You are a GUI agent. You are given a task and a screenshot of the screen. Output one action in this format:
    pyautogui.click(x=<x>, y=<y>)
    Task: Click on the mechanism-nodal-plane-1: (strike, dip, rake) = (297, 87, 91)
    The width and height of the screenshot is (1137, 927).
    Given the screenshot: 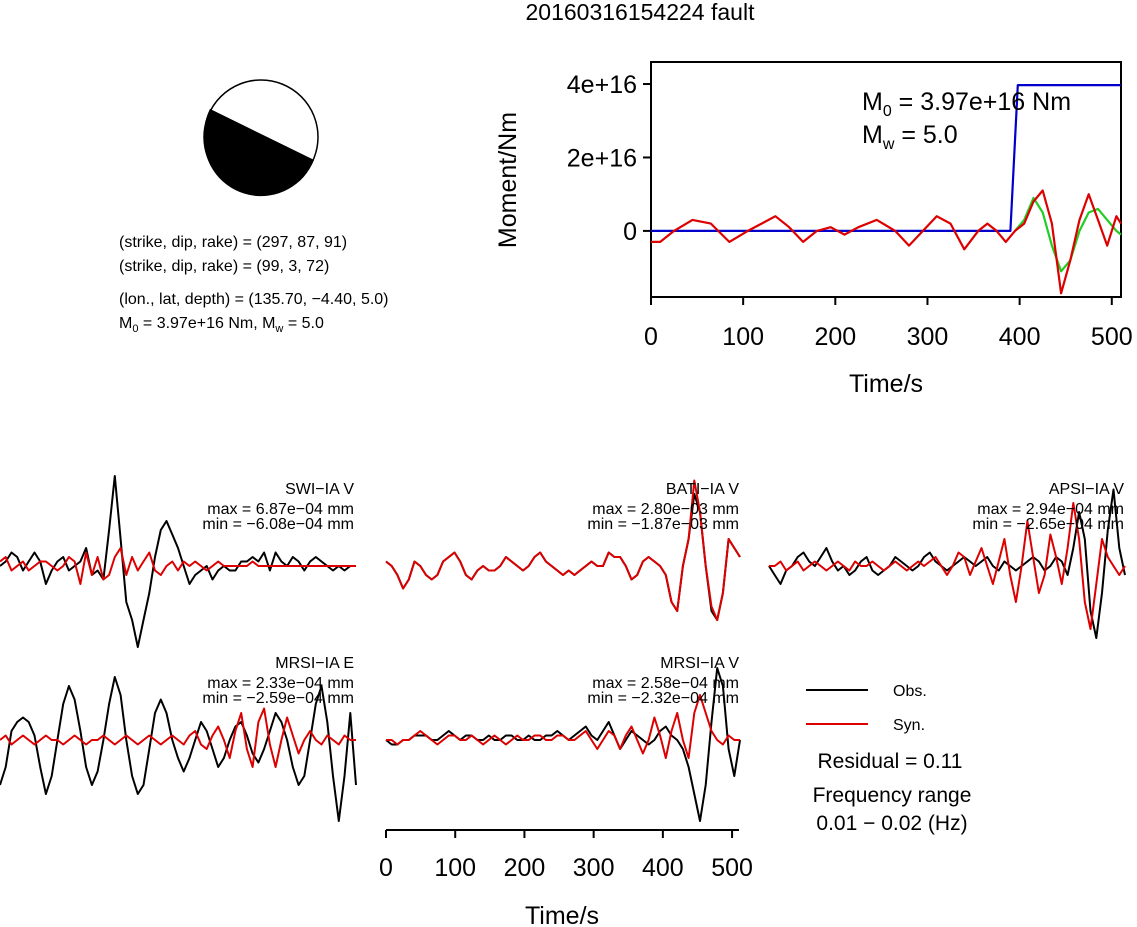 What is the action you would take?
    pyautogui.click(x=233, y=242)
    